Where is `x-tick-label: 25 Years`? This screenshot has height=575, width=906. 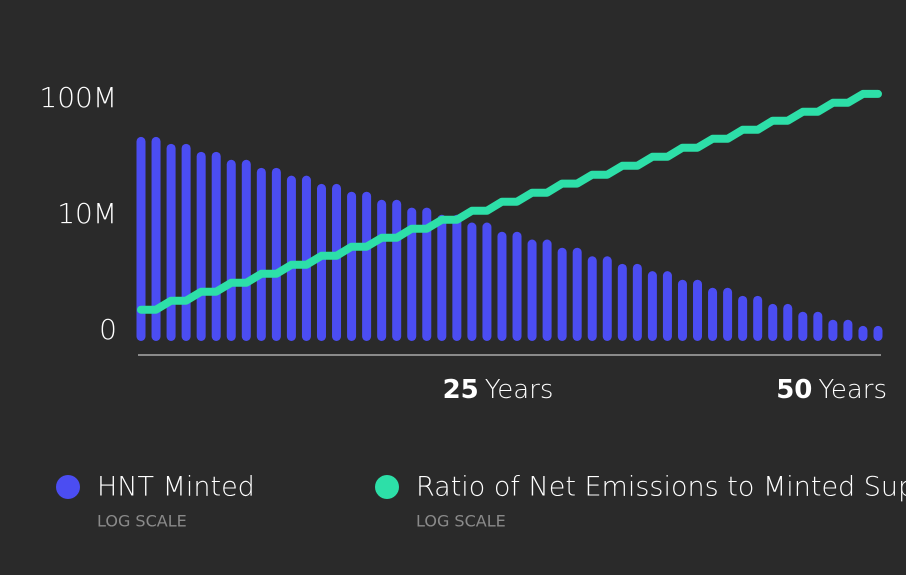 x-tick-label: 25 Years is located at coordinates (498, 390).